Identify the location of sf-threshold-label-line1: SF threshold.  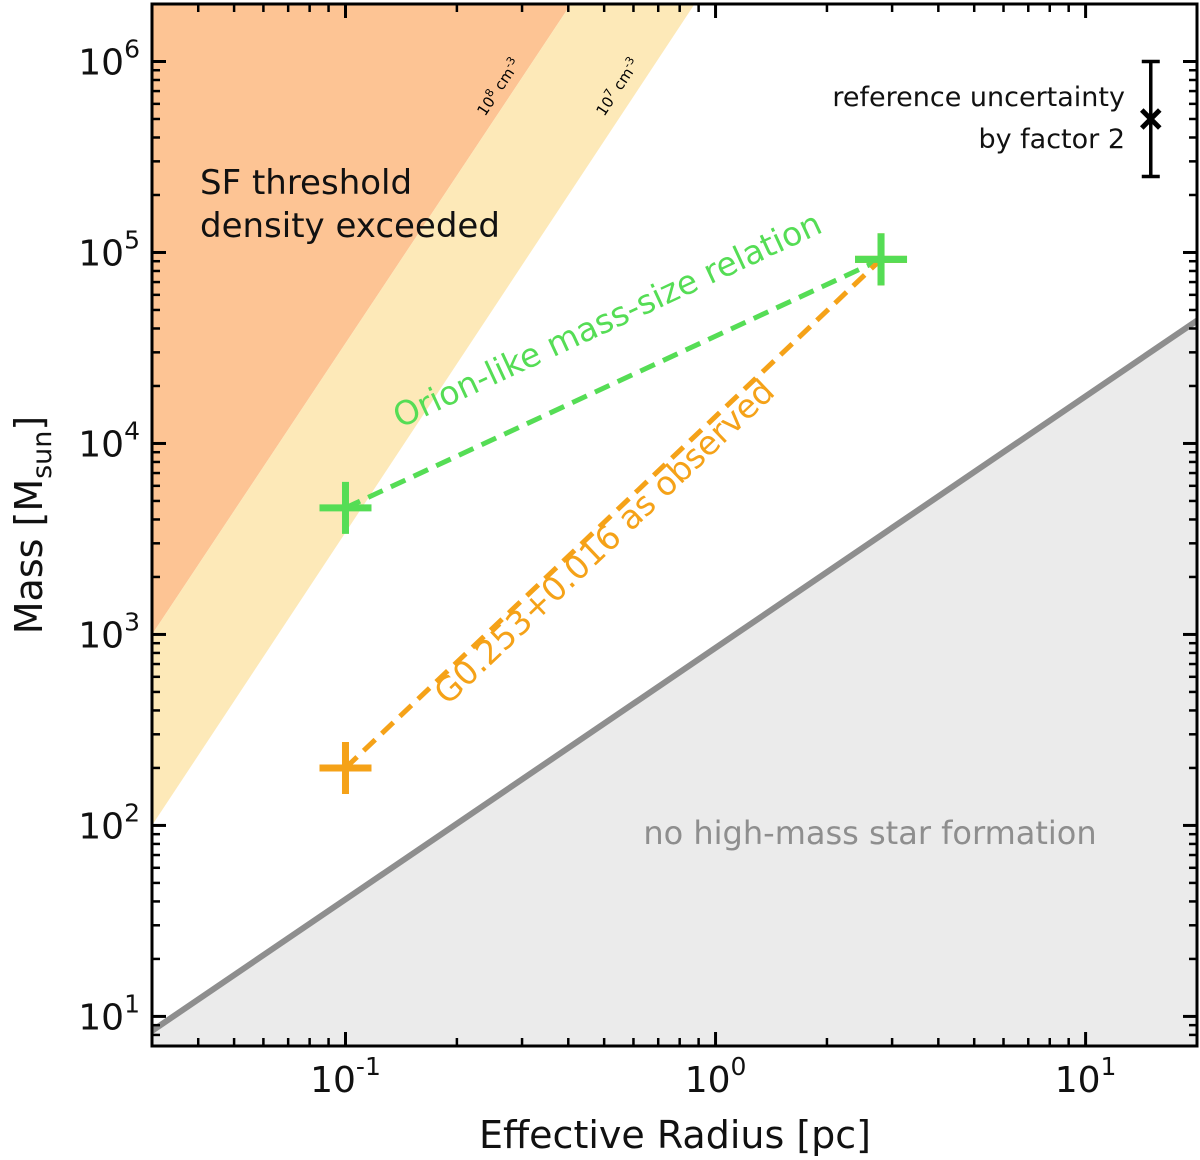
(306, 183).